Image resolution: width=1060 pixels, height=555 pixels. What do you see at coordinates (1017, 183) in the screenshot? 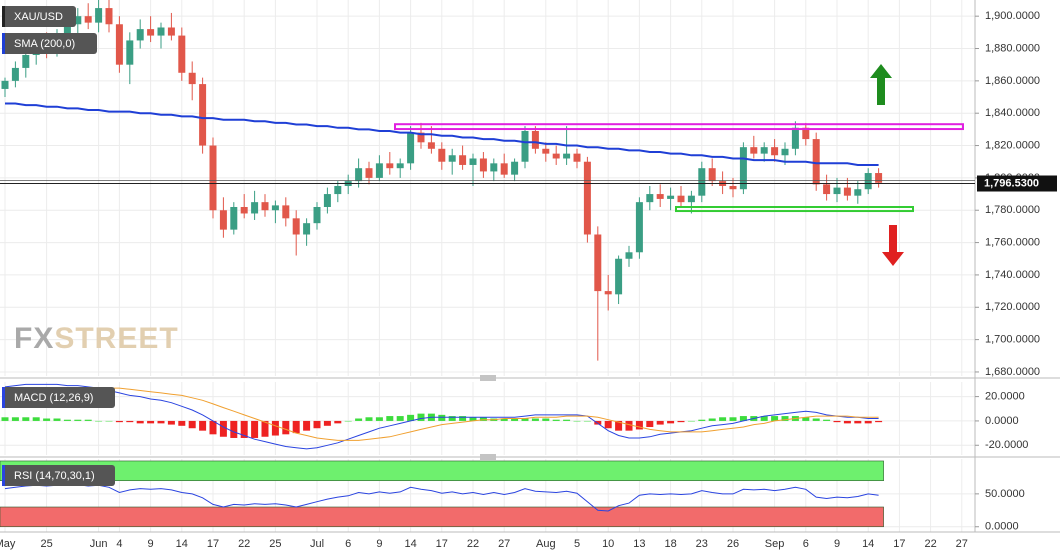
I see `price-label-box` at bounding box center [1017, 183].